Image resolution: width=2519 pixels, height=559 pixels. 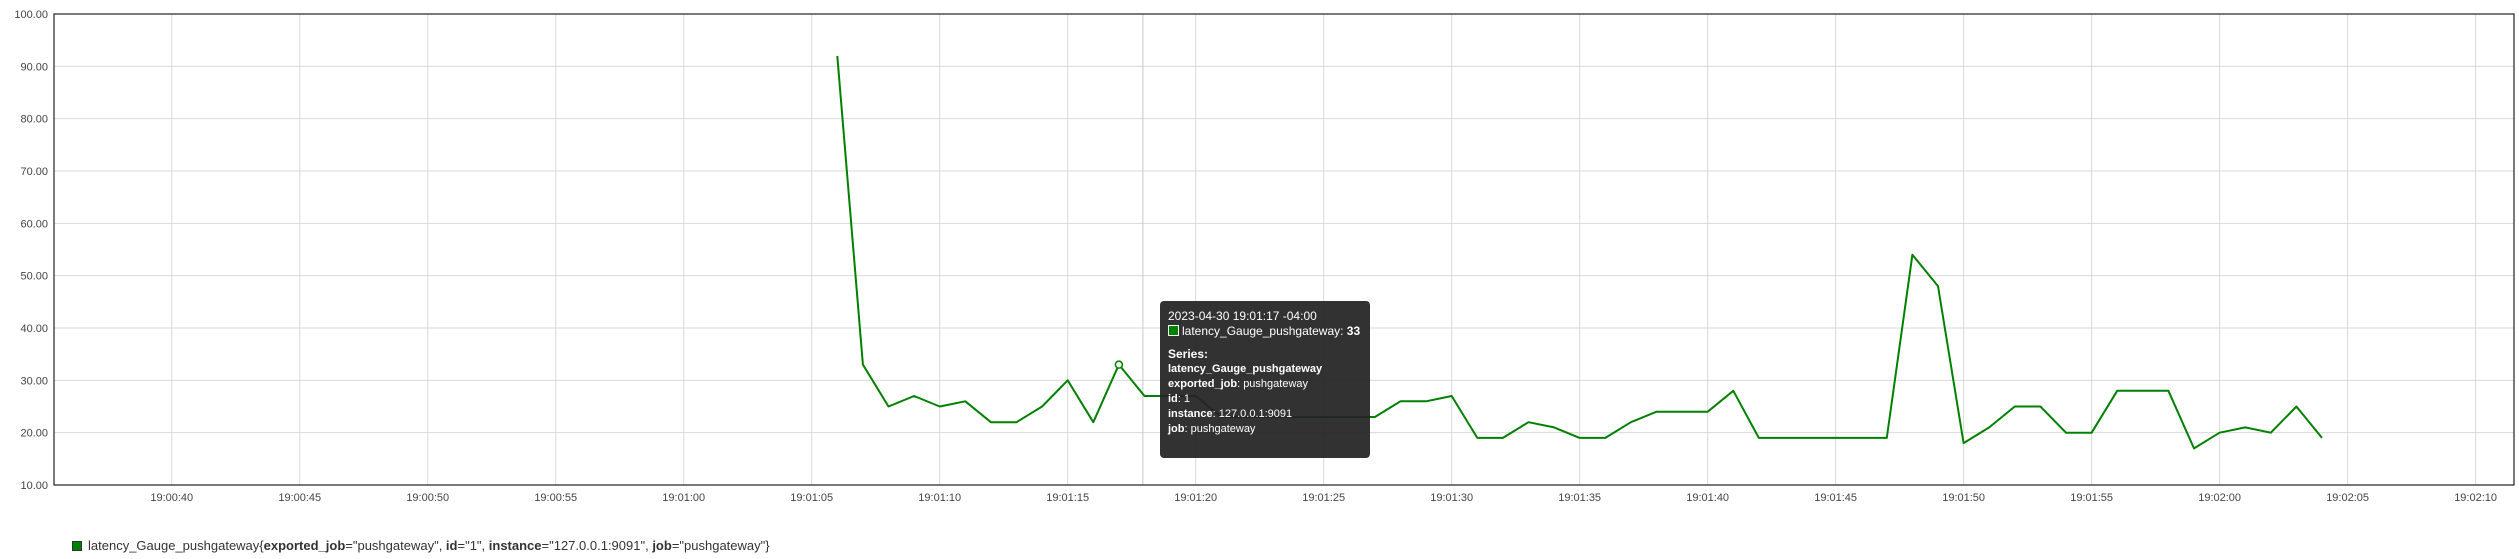 What do you see at coordinates (34, 277) in the screenshot?
I see `y-tick-label: 50.00` at bounding box center [34, 277].